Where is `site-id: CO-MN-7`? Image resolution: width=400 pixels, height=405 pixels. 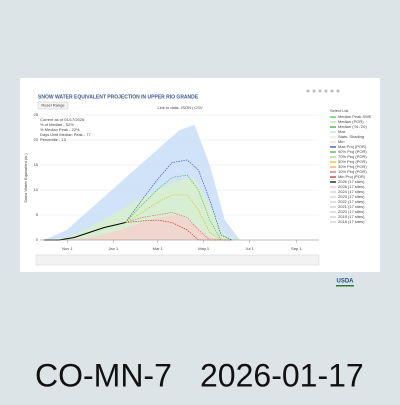 site-id: CO-MN-7 is located at coordinates (103, 375).